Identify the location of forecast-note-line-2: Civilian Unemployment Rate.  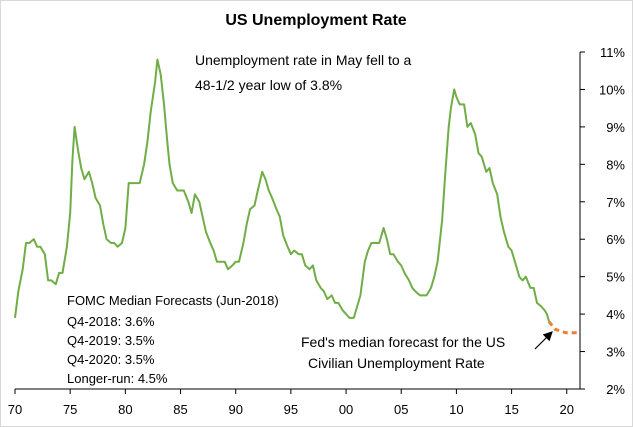
(396, 363).